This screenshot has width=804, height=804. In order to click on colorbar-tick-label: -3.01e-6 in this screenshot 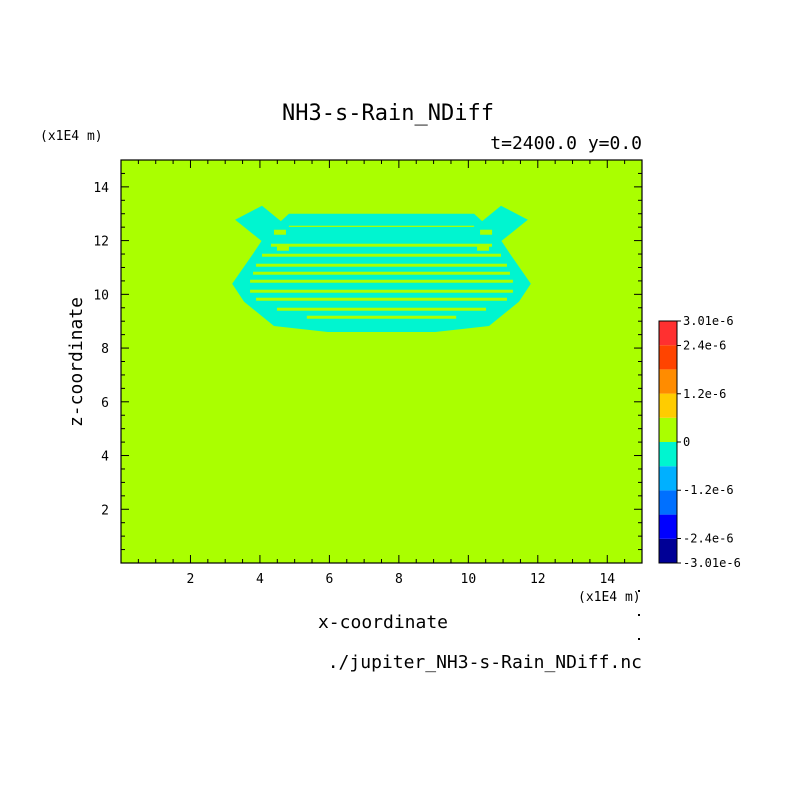, I will do `click(712, 563)`.